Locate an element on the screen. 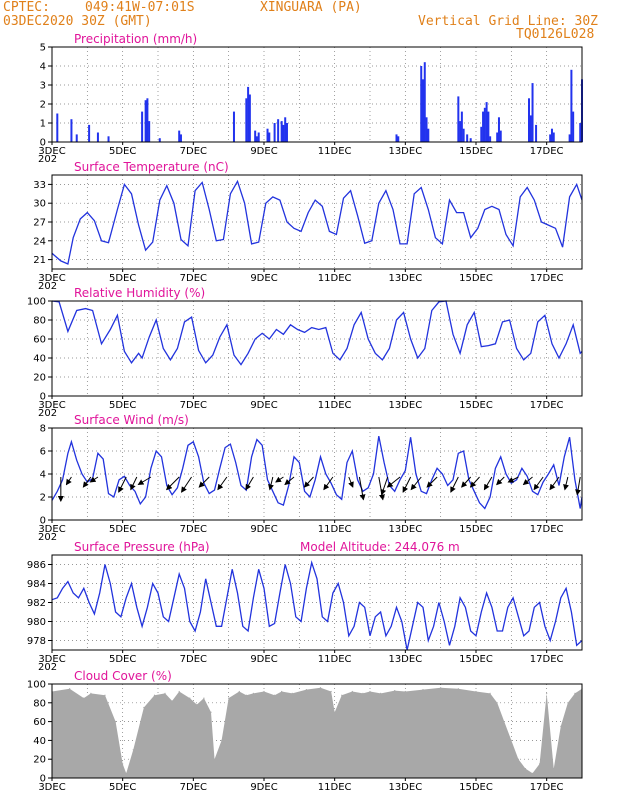 The image size is (618, 800). y-tick-label: 984 is located at coordinates (36, 584).